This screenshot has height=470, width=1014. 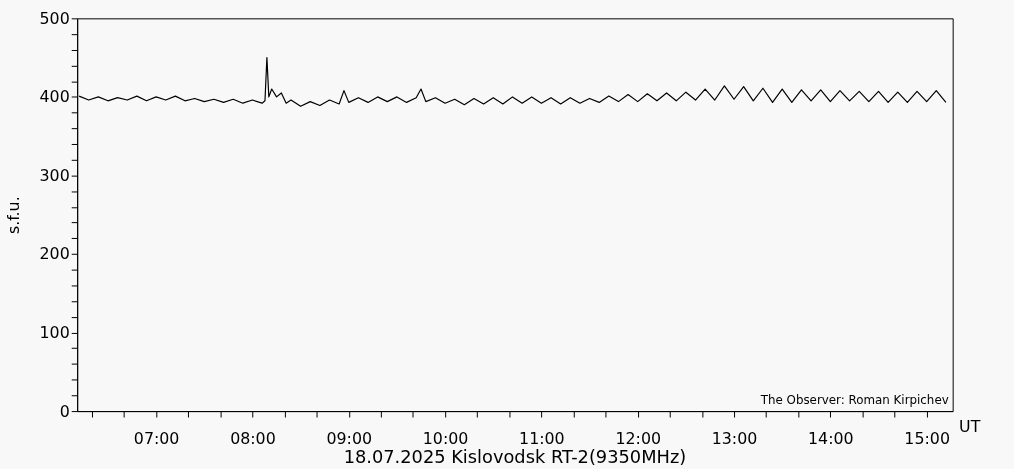 I want to click on y-tick-label: 100, so click(x=54, y=332).